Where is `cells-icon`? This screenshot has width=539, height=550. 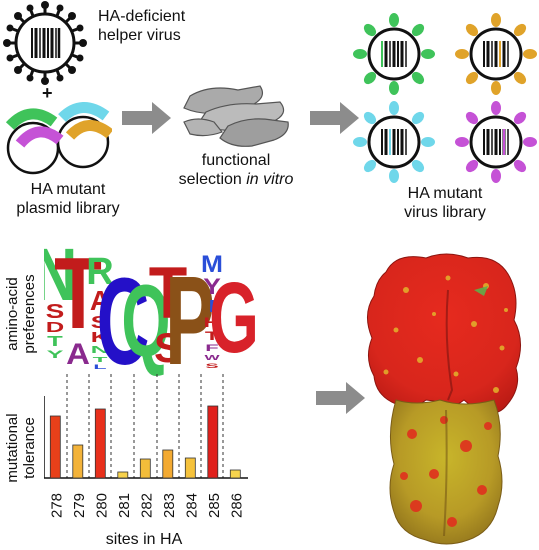
cells-icon is located at coordinates (236, 116).